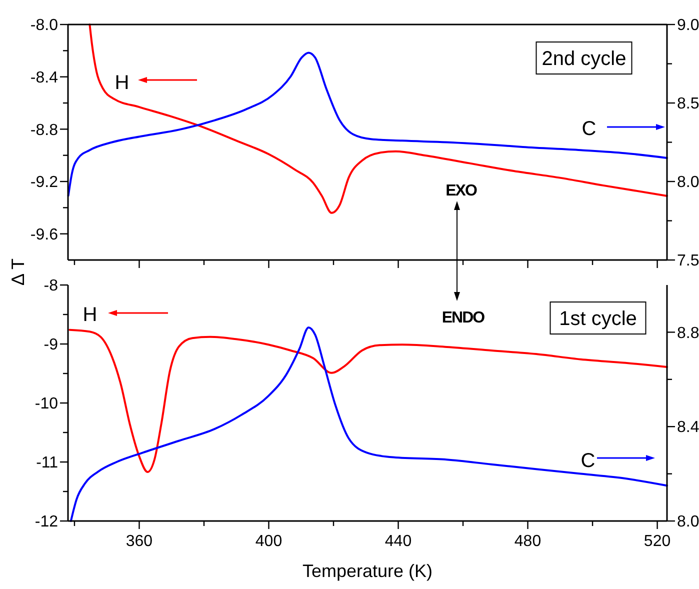 The height and width of the screenshot is (589, 699). Describe the element at coordinates (51, 345) in the screenshot. I see `y-tick-label: -9` at that location.